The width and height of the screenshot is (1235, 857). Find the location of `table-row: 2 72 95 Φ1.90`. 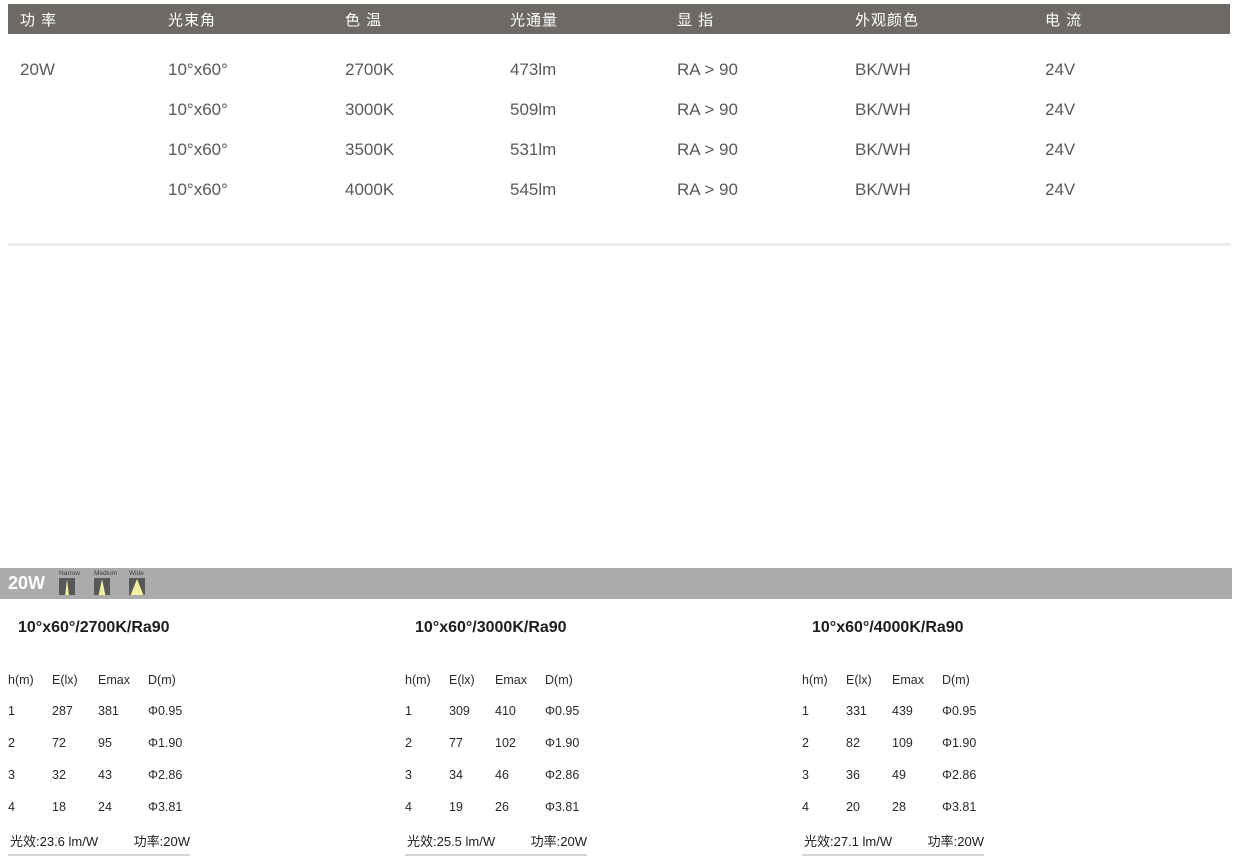

table-row: 2 72 95 Φ1.90 is located at coordinates (125, 743).